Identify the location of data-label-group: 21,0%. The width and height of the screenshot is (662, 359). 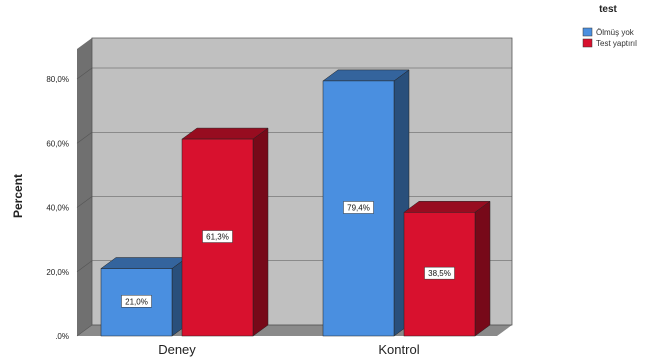
(136, 301).